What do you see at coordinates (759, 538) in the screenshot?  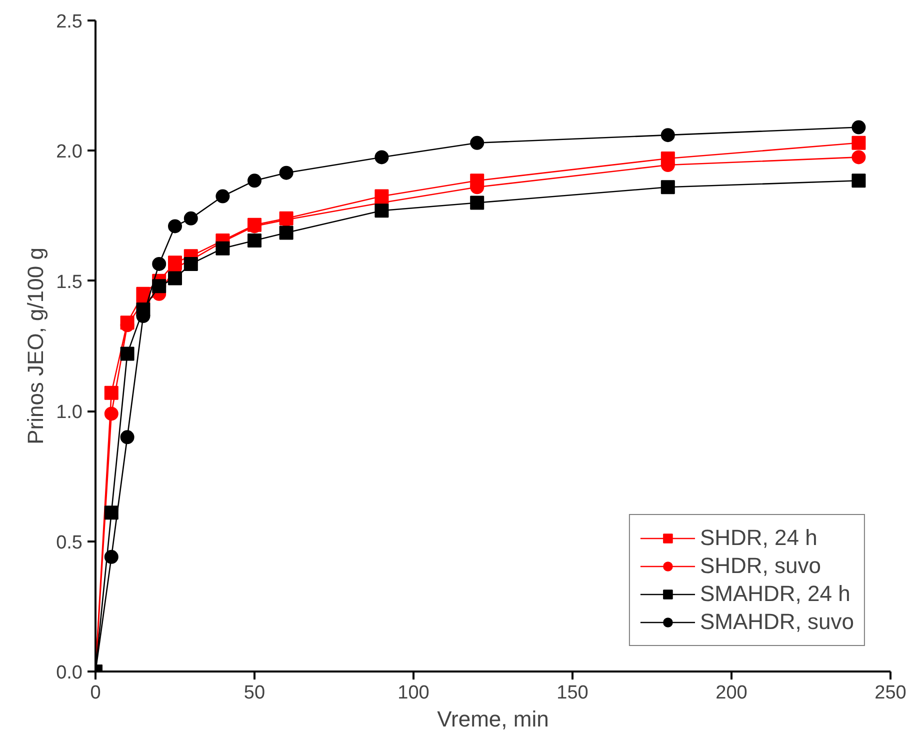 I see `legend-label: SHDR, 24 h` at bounding box center [759, 538].